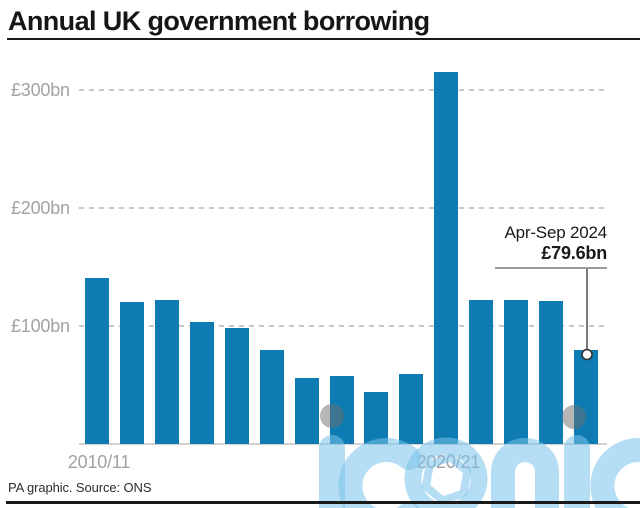 This screenshot has height=508, width=640. What do you see at coordinates (551, 268) in the screenshot?
I see `annotation-underline` at bounding box center [551, 268].